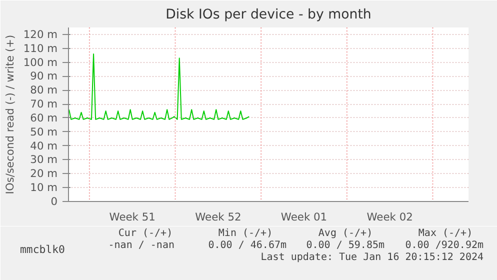 The width and height of the screenshot is (497, 280). What do you see at coordinates (42, 249) in the screenshot?
I see `text: mmcblk0` at bounding box center [42, 249].